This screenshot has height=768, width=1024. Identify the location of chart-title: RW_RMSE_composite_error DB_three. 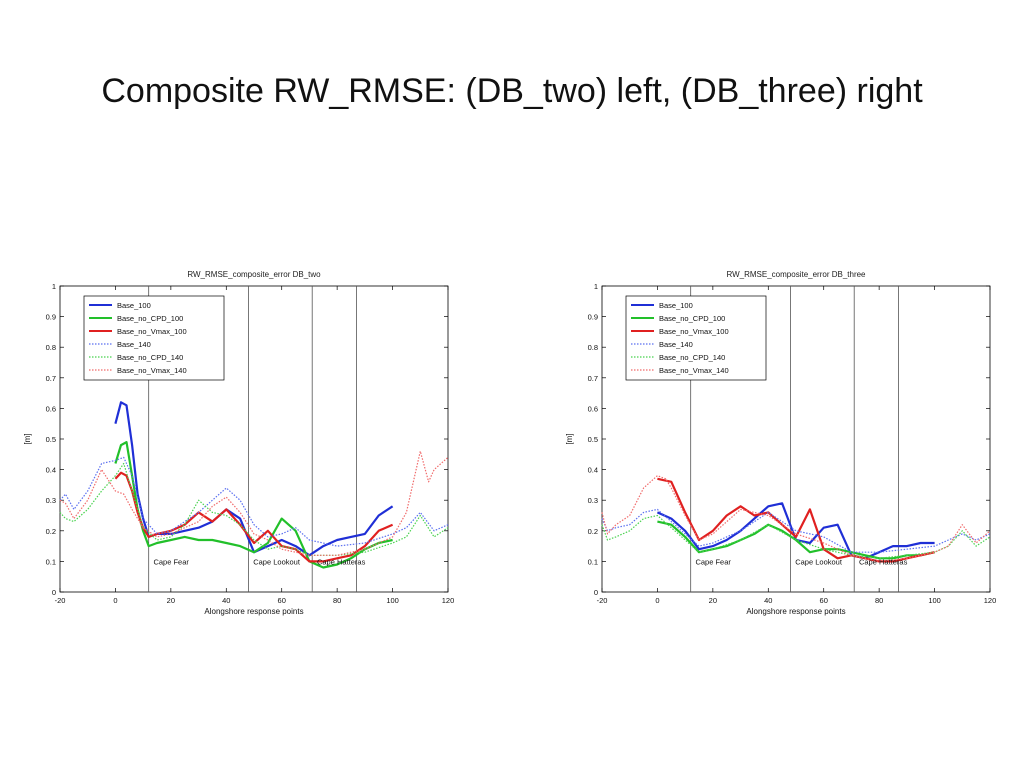
(796, 274).